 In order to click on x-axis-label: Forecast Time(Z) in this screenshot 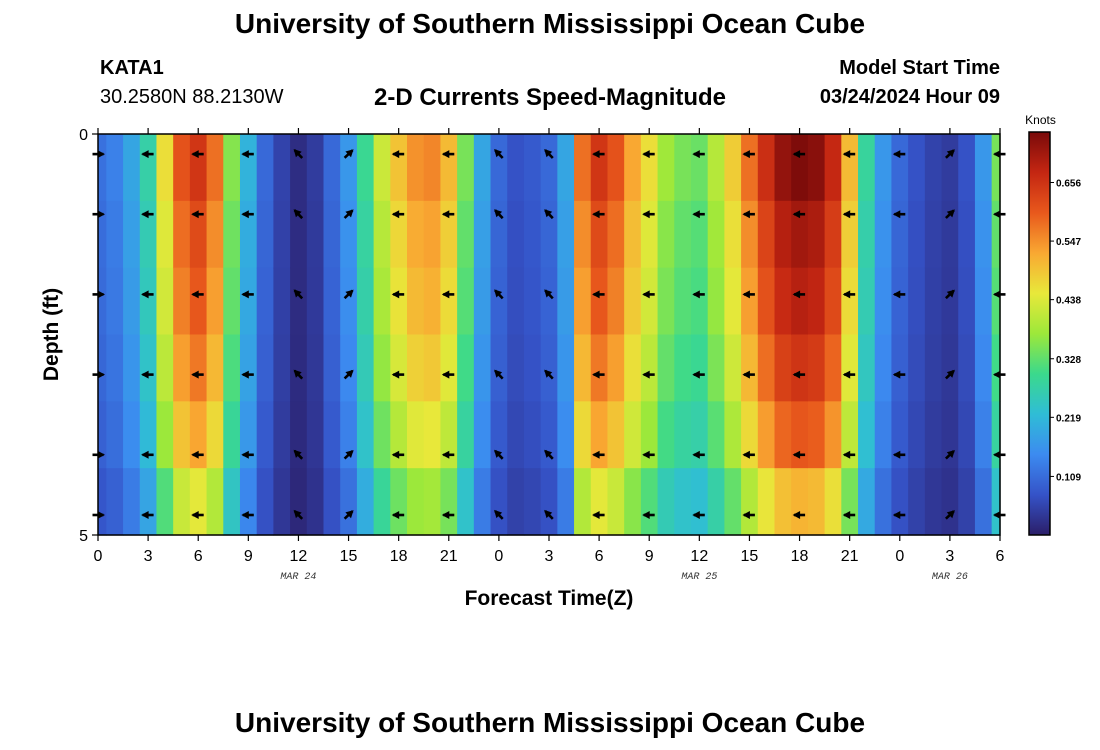, I will do `click(549, 598)`.